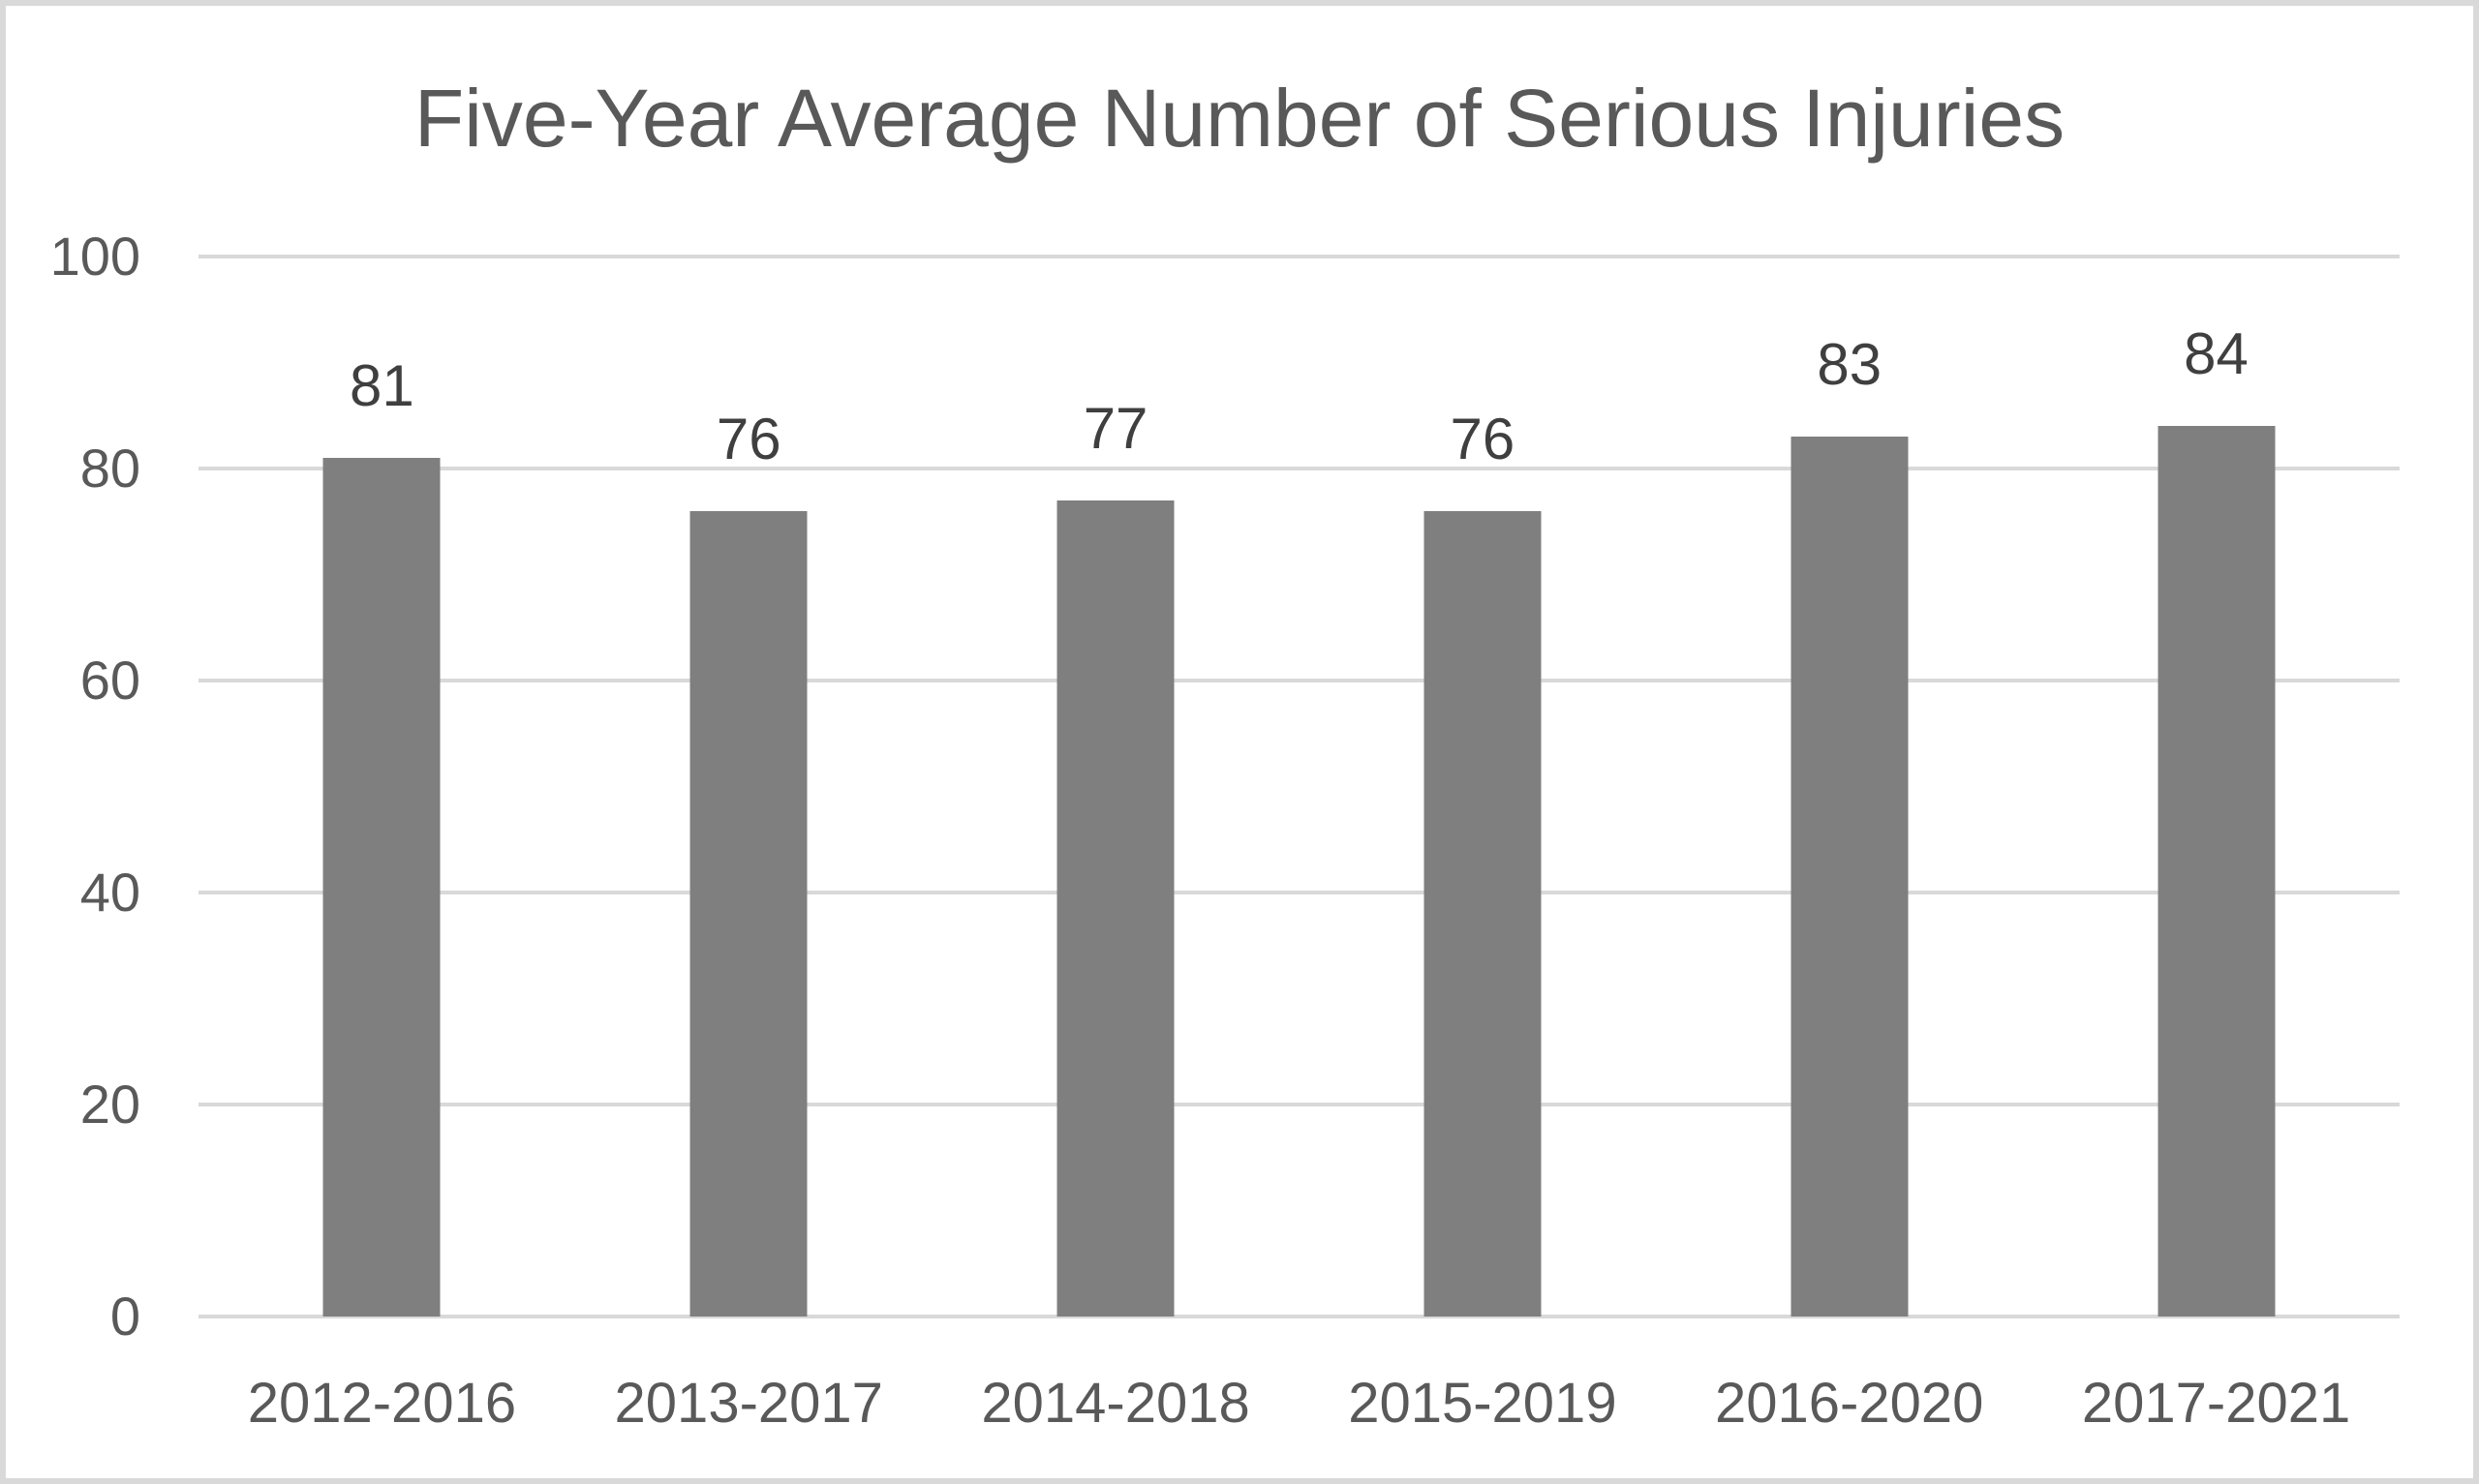 This screenshot has height=1484, width=2479. I want to click on bar-slot: 83, so click(1849, 787).